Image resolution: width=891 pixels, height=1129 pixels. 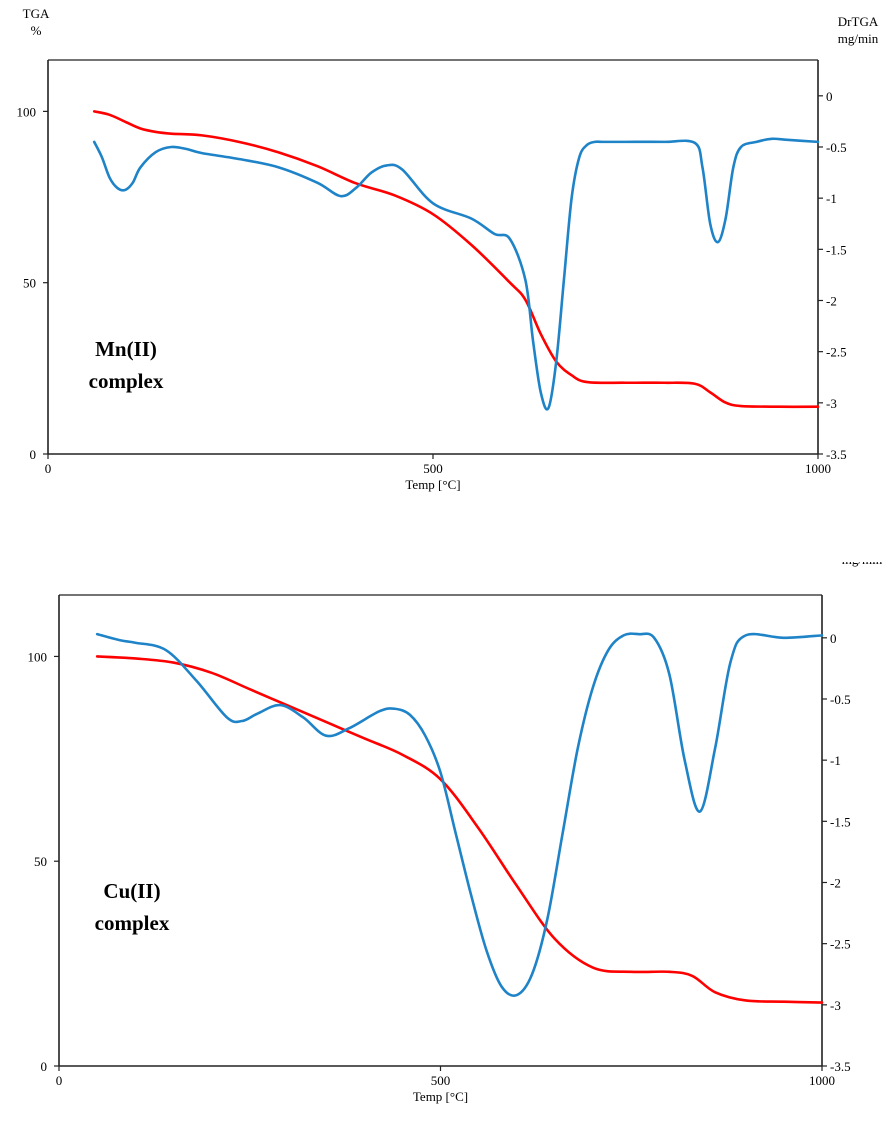 What do you see at coordinates (858, 21) in the screenshot?
I see `right-axis-label: DrTGA` at bounding box center [858, 21].